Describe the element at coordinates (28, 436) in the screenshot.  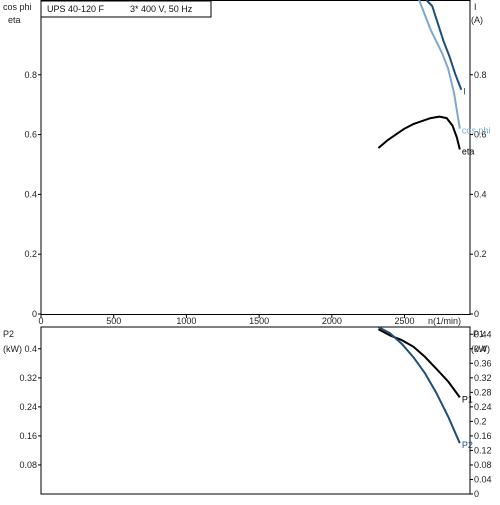
I see `lower-left-tick-label: 0.16` at that location.